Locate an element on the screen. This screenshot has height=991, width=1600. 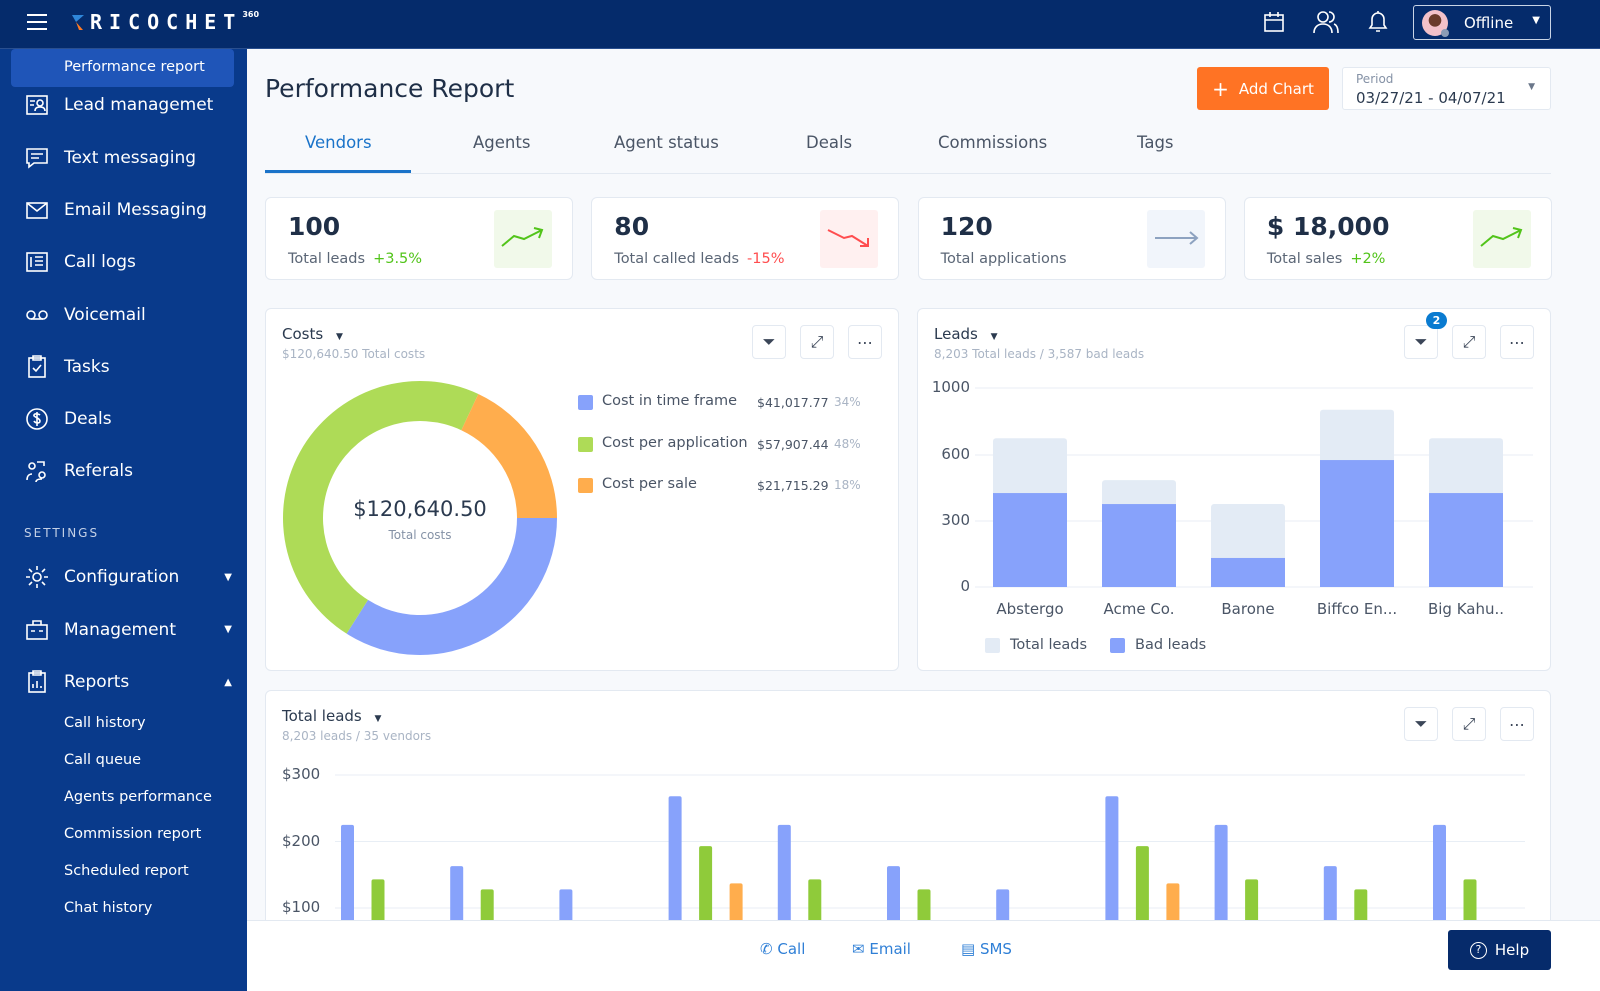
sidebar-item-referals: Referals is located at coordinates (78, 471).